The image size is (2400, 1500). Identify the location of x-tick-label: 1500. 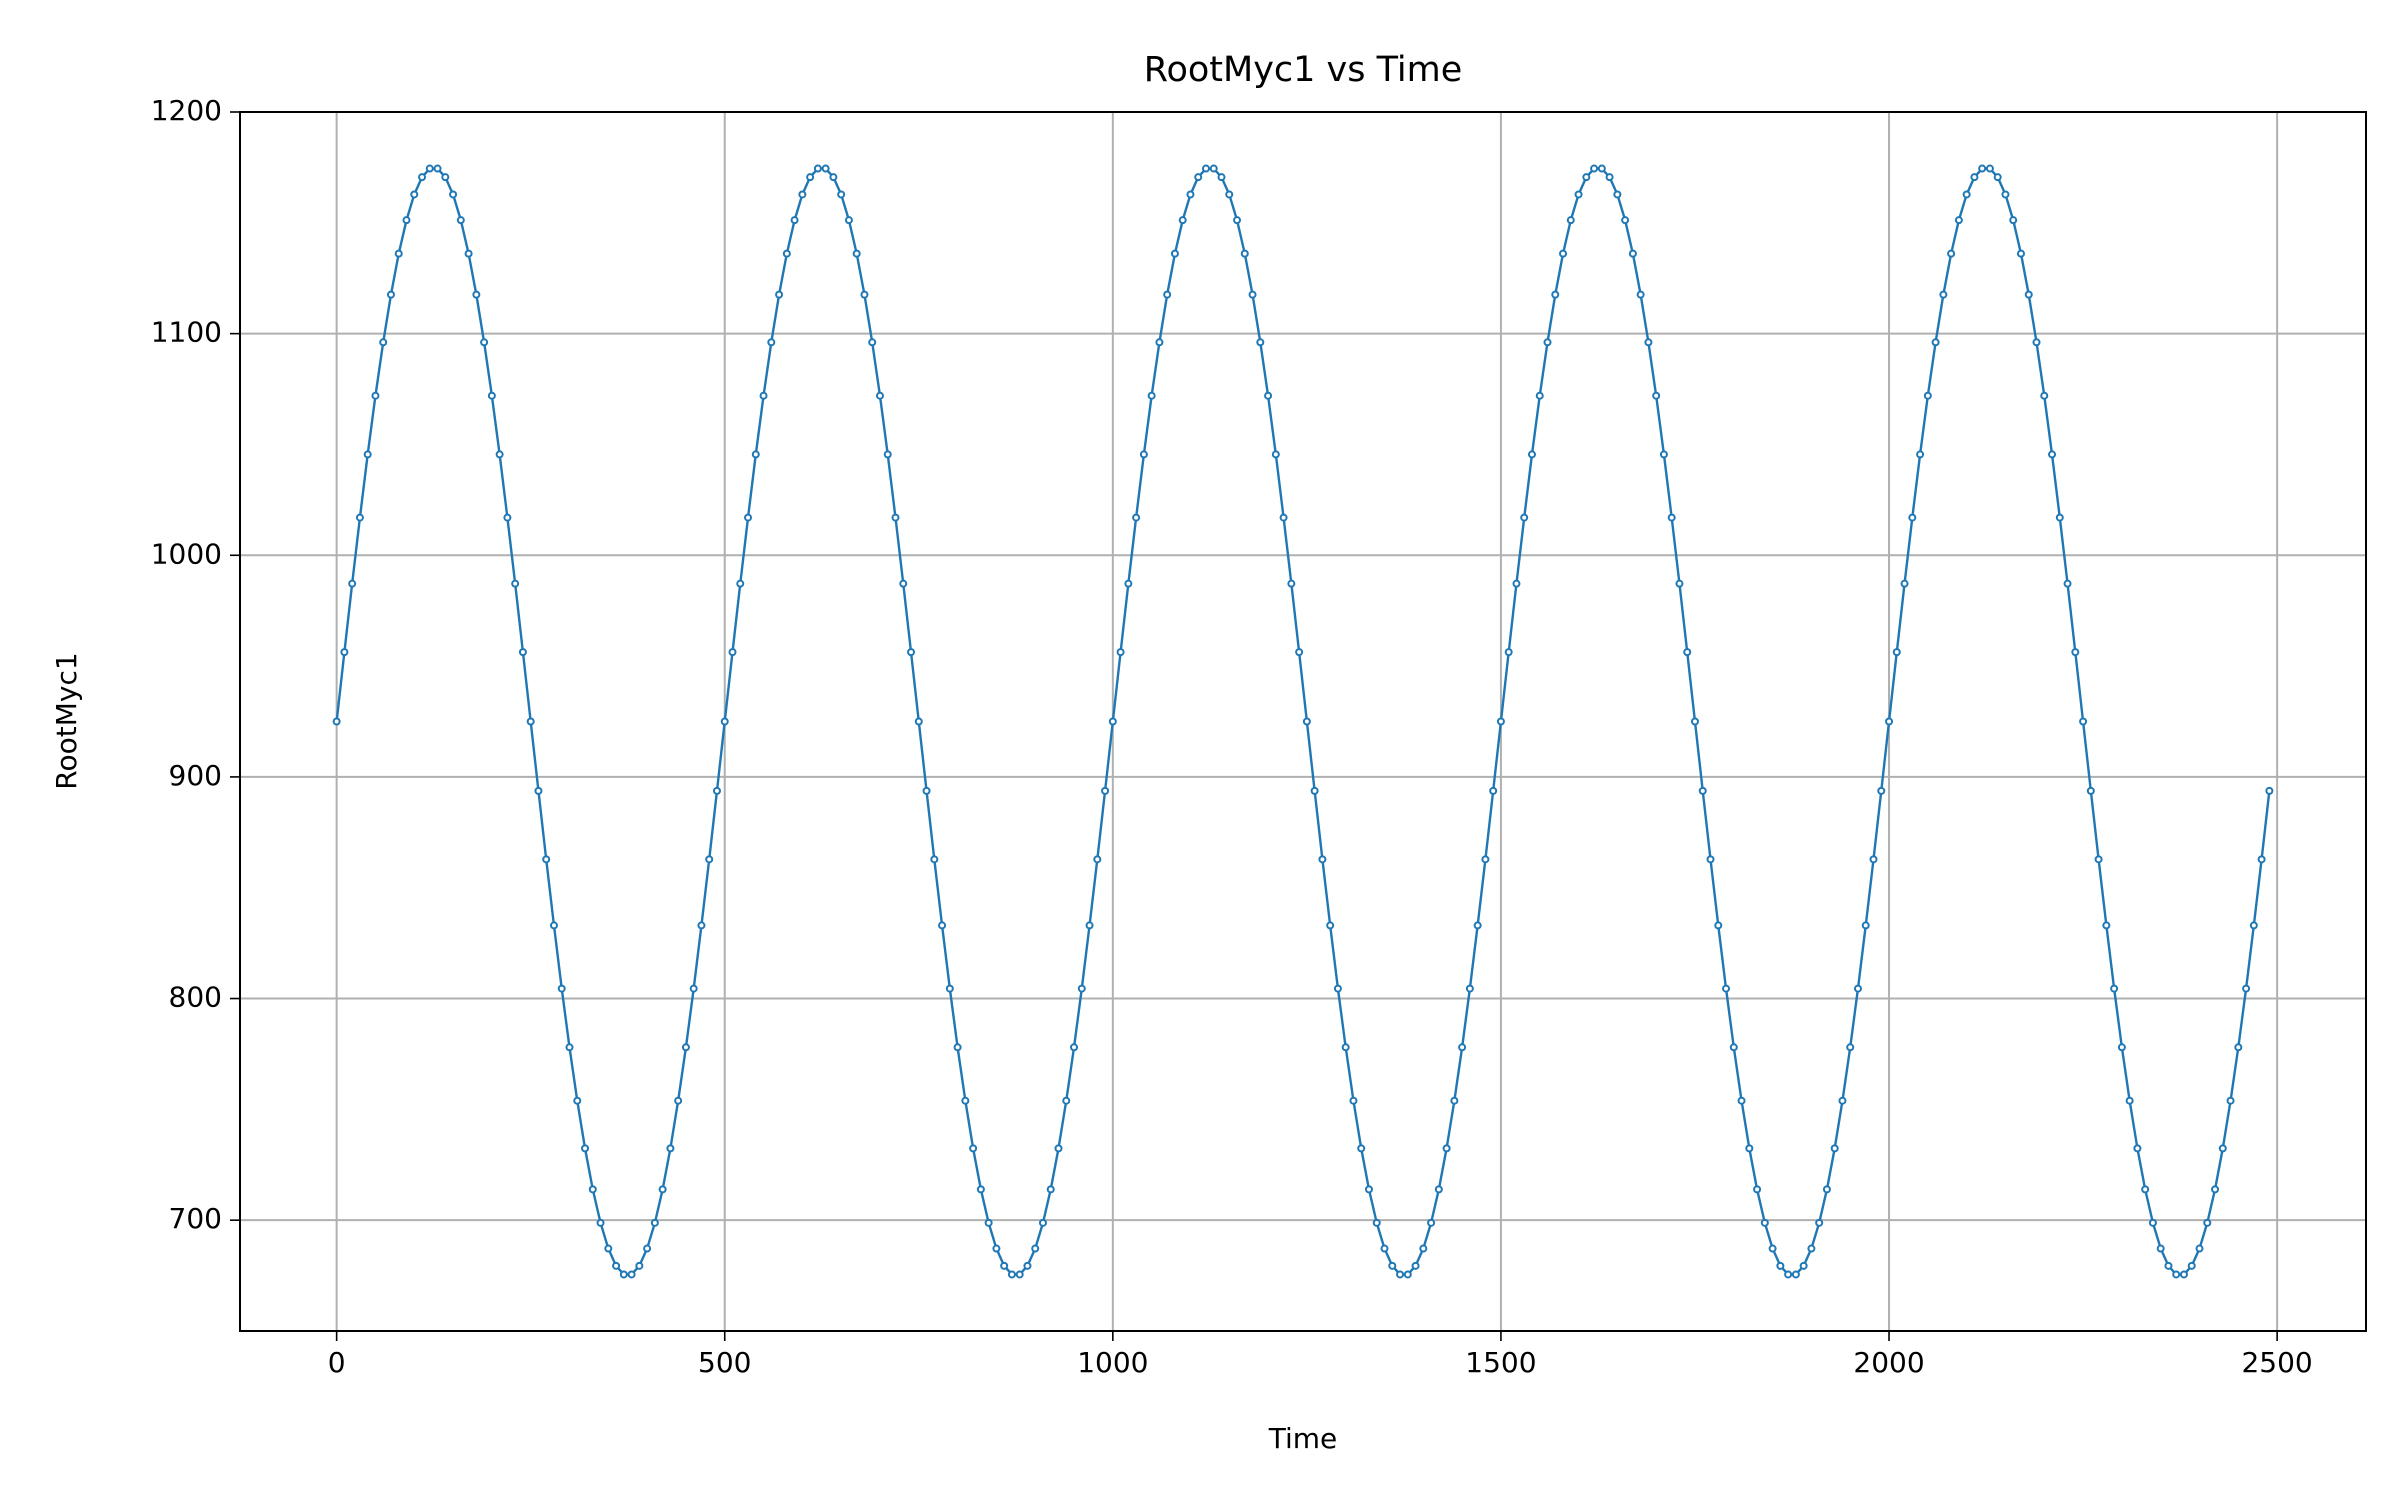
(1500, 1362).